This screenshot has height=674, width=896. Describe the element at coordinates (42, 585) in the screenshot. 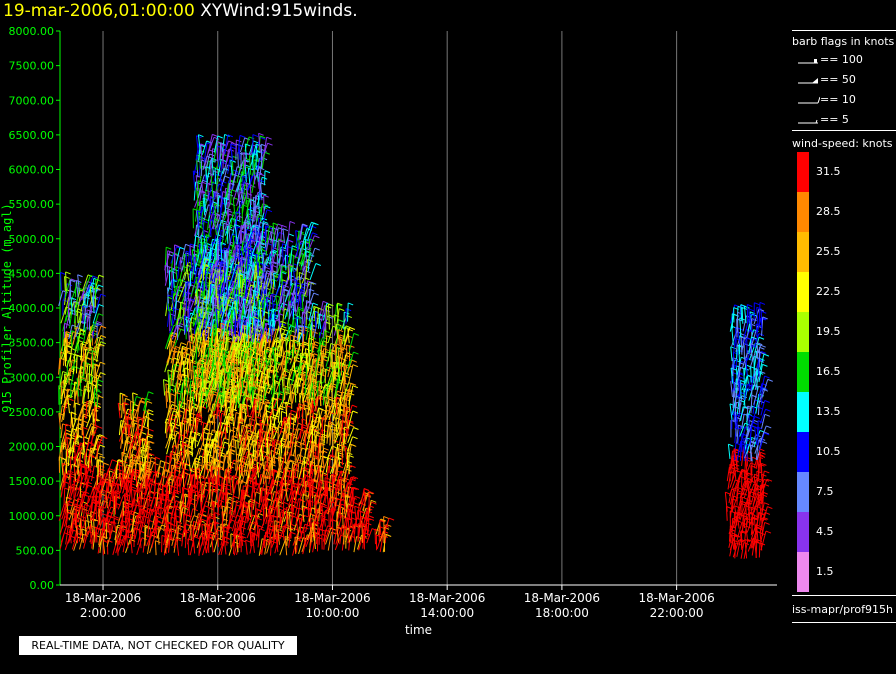

I see `y-tick-label: 0.00` at that location.